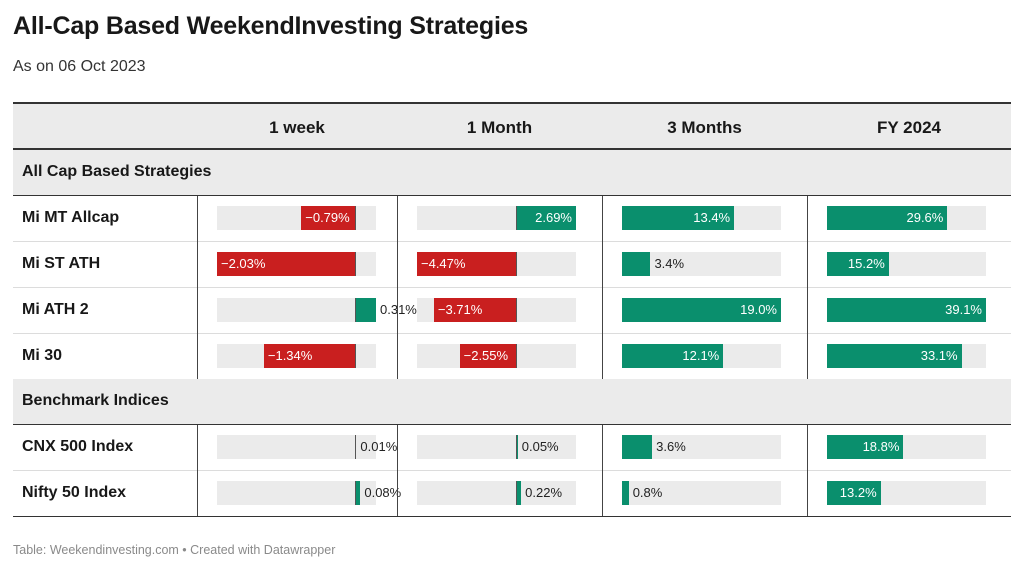  Describe the element at coordinates (296, 218) in the screenshot. I see `bar-track: −0.79%` at that location.